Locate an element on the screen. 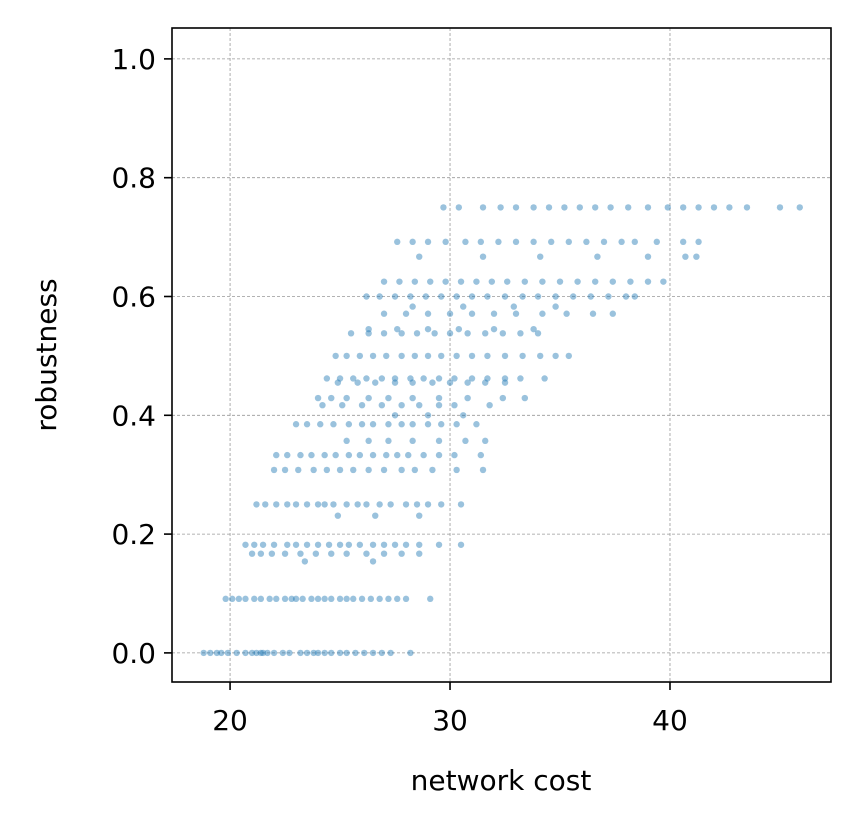 This screenshot has height=831, width=860. x-tick-label: 30 is located at coordinates (450, 720).